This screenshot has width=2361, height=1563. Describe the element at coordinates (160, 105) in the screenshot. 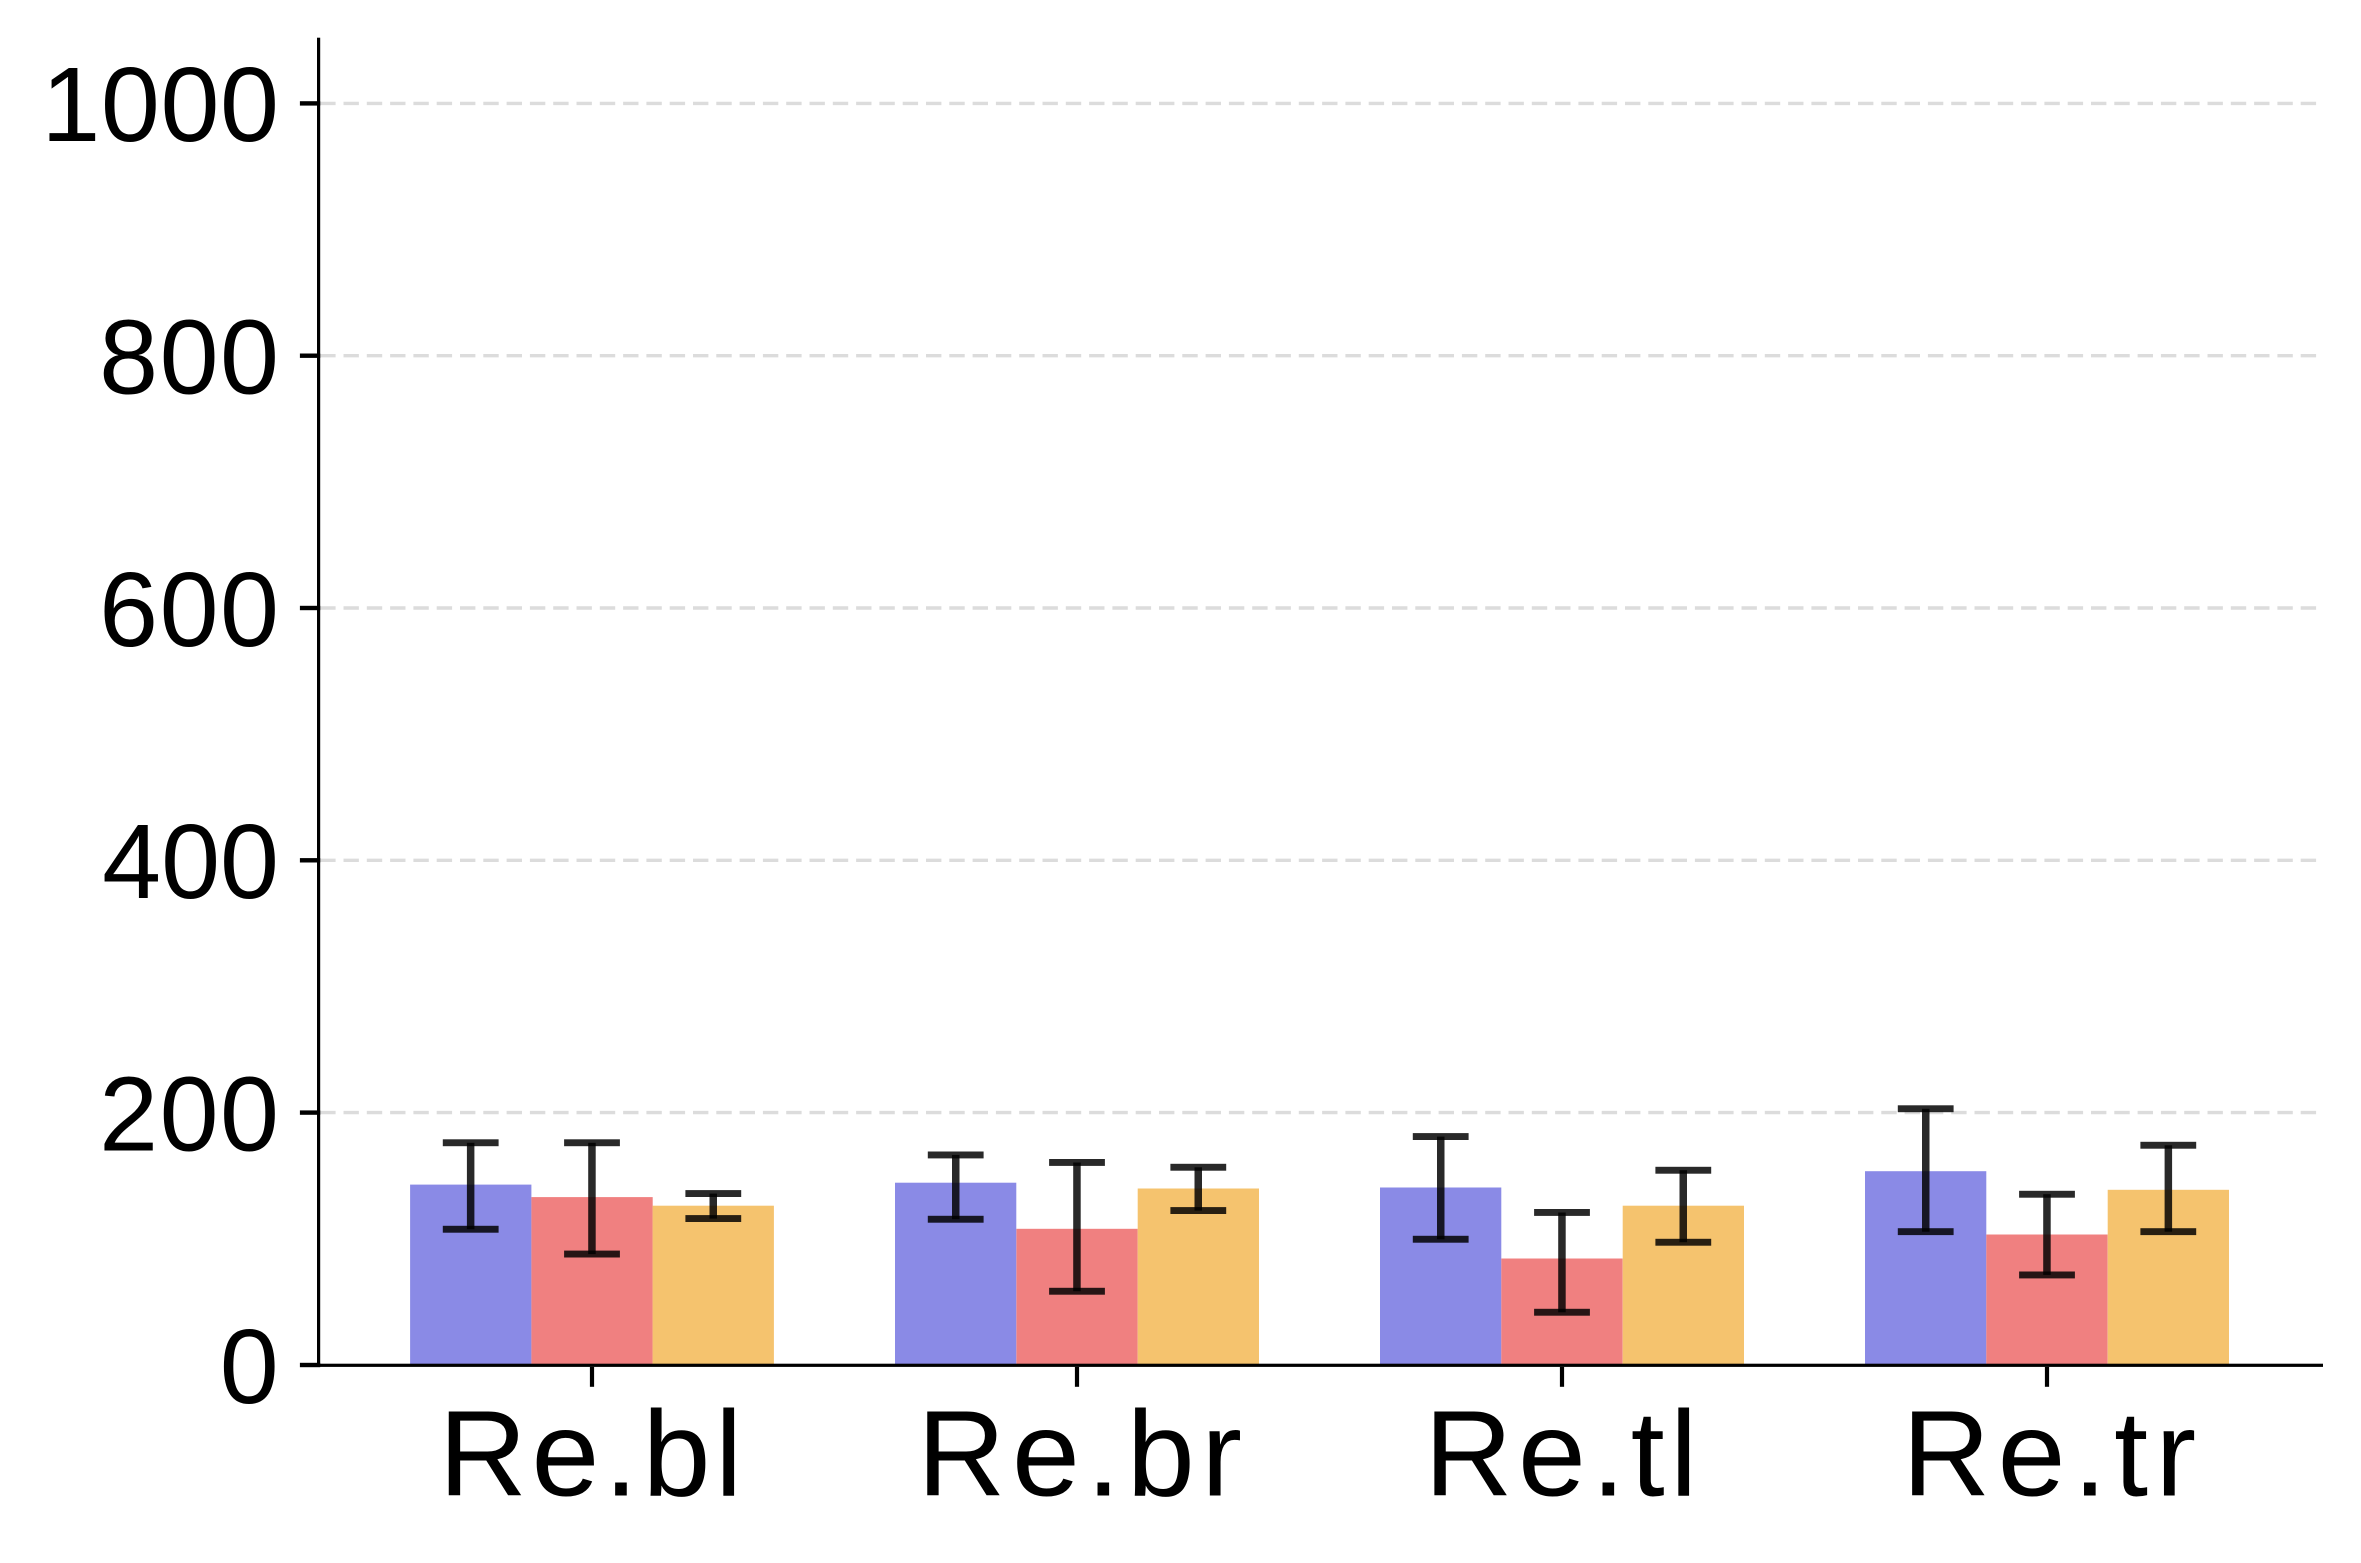

I see `svg-text: 1000` at that location.